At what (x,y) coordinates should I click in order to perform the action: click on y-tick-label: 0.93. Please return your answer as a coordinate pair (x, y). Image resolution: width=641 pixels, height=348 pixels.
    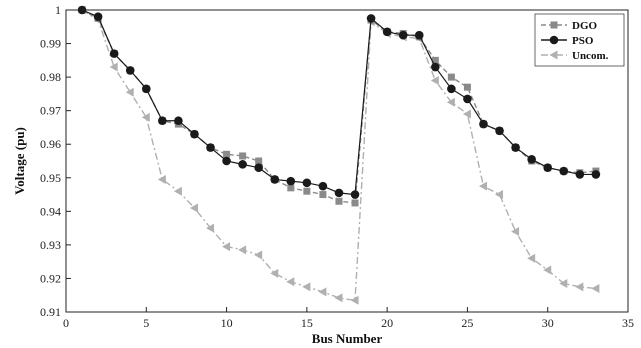
    Looking at the image, I should click on (50, 245).